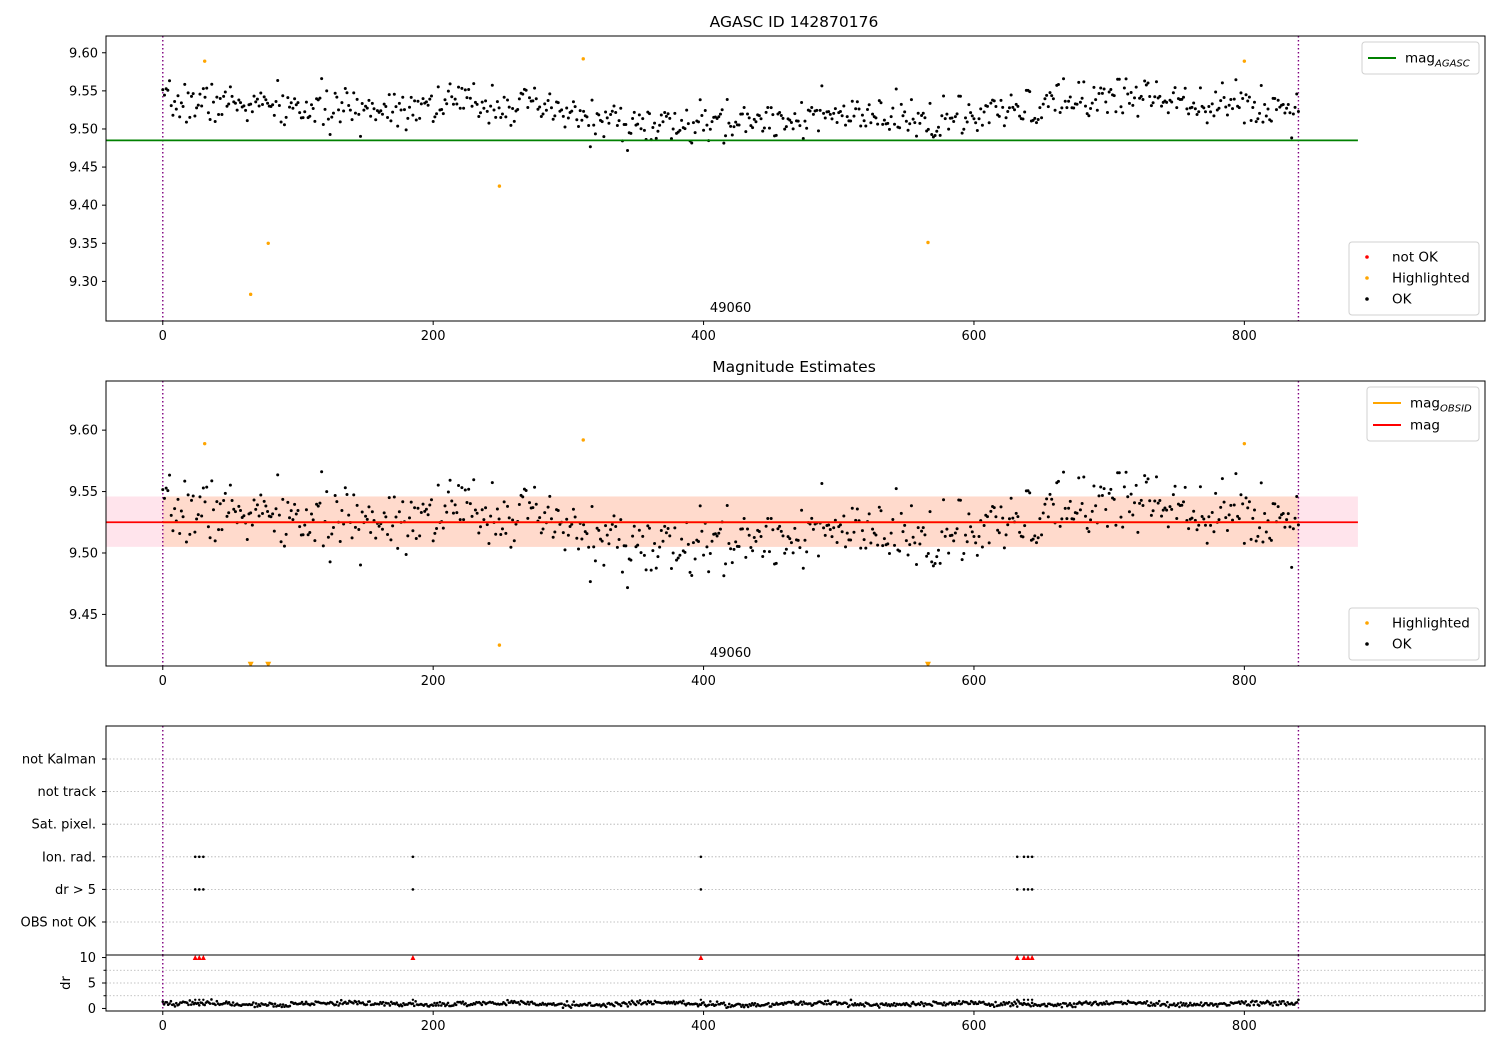 The width and height of the screenshot is (1500, 1050). What do you see at coordinates (83, 615) in the screenshot?
I see `y-tick-label: 9.45` at bounding box center [83, 615].